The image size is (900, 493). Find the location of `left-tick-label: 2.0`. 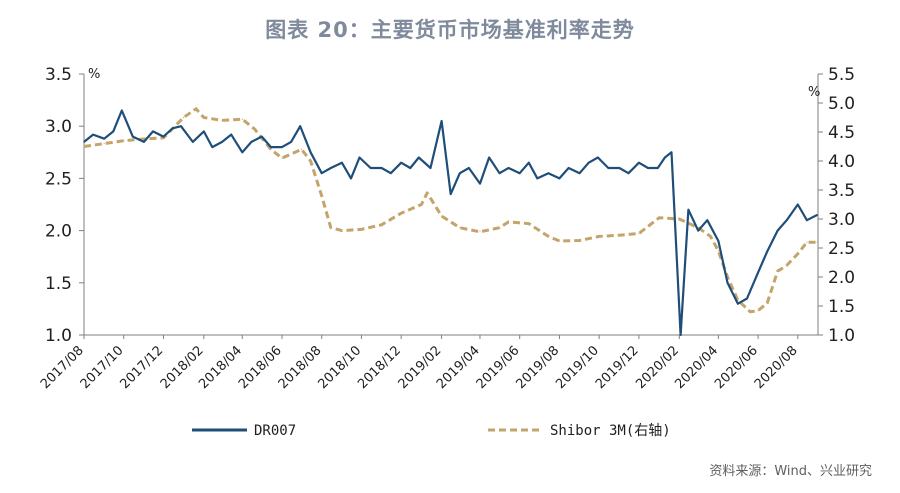

left-tick-label: 2.0 is located at coordinates (58, 232).